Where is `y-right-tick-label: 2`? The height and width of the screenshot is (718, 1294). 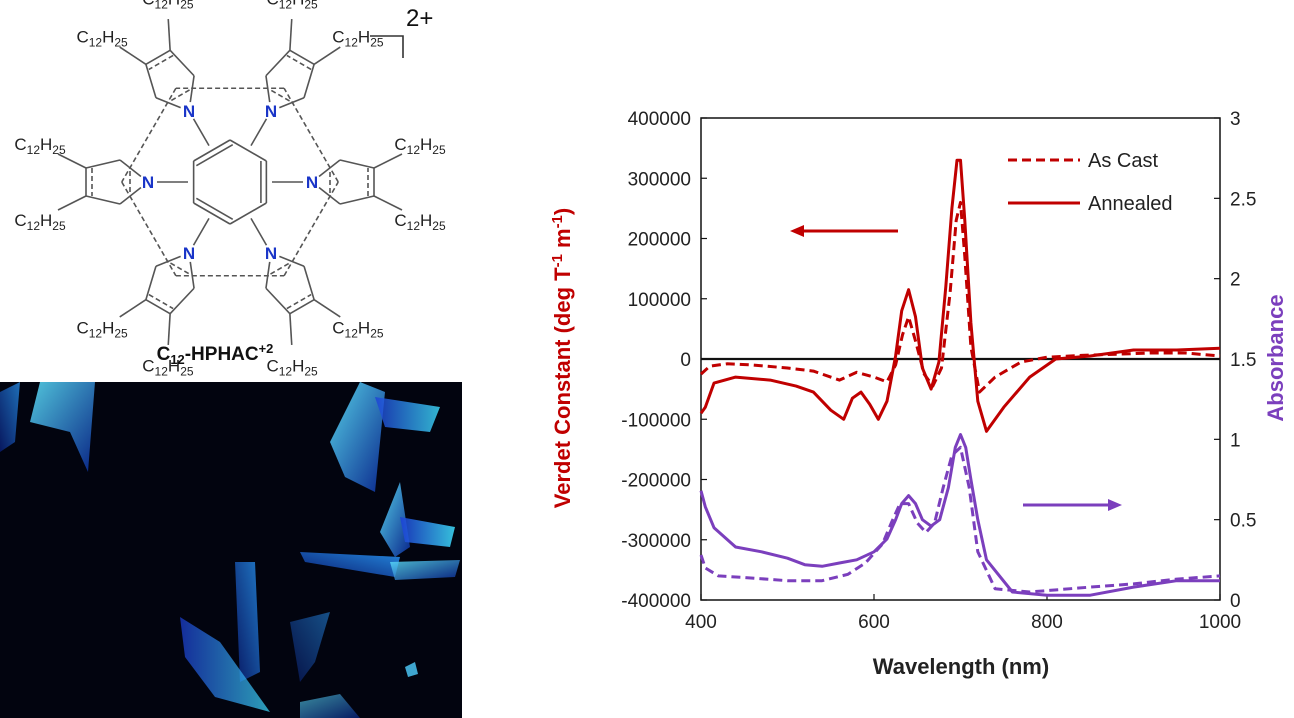
y-right-tick-label: 2 is located at coordinates (1235, 280).